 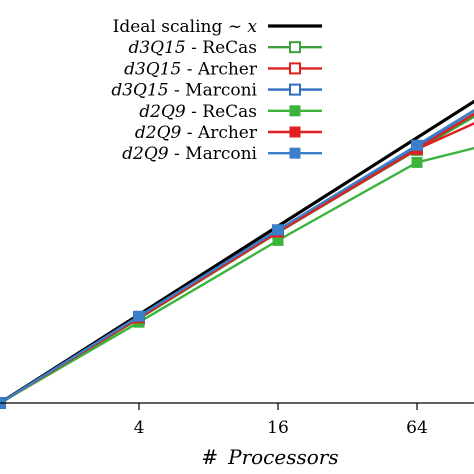 What do you see at coordinates (139, 91) in the screenshot?
I see `legend-label-model-3: d3Q15` at bounding box center [139, 91].